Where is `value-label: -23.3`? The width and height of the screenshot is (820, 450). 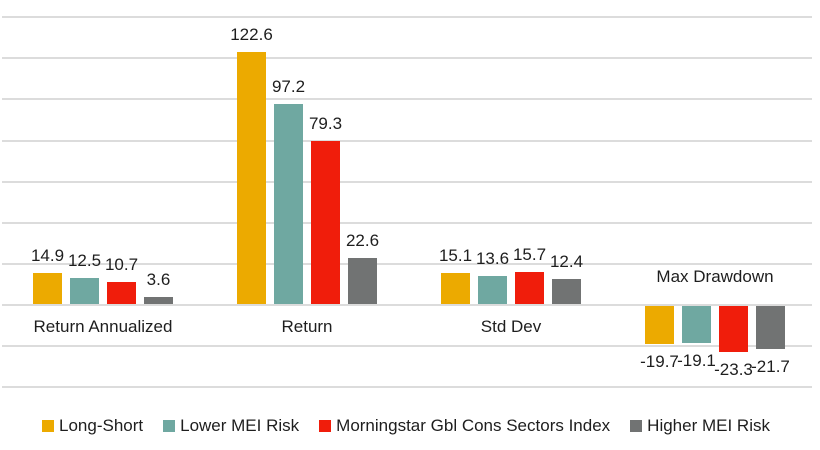
value-label: -23.3 is located at coordinates (733, 369).